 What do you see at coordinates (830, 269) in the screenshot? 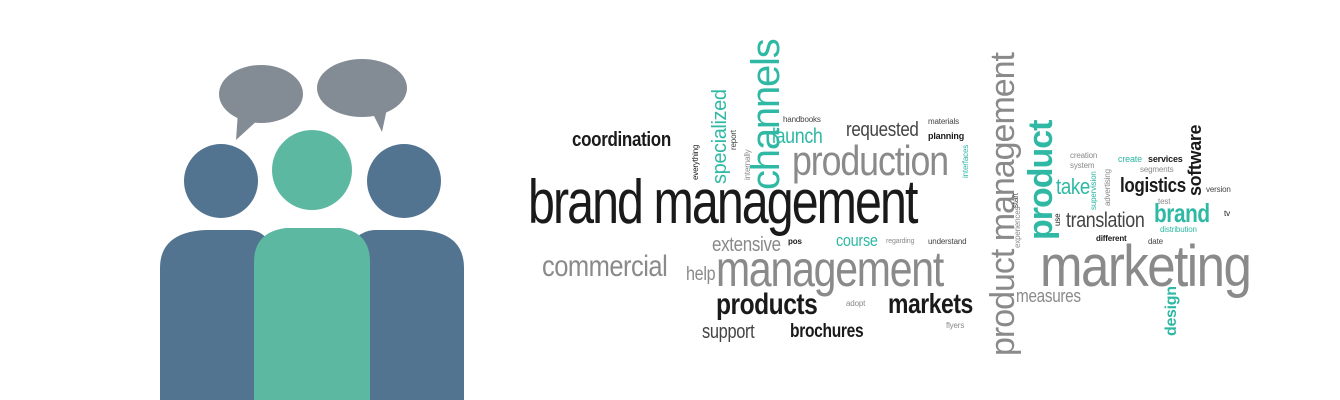
I see `word-management: management` at bounding box center [830, 269].